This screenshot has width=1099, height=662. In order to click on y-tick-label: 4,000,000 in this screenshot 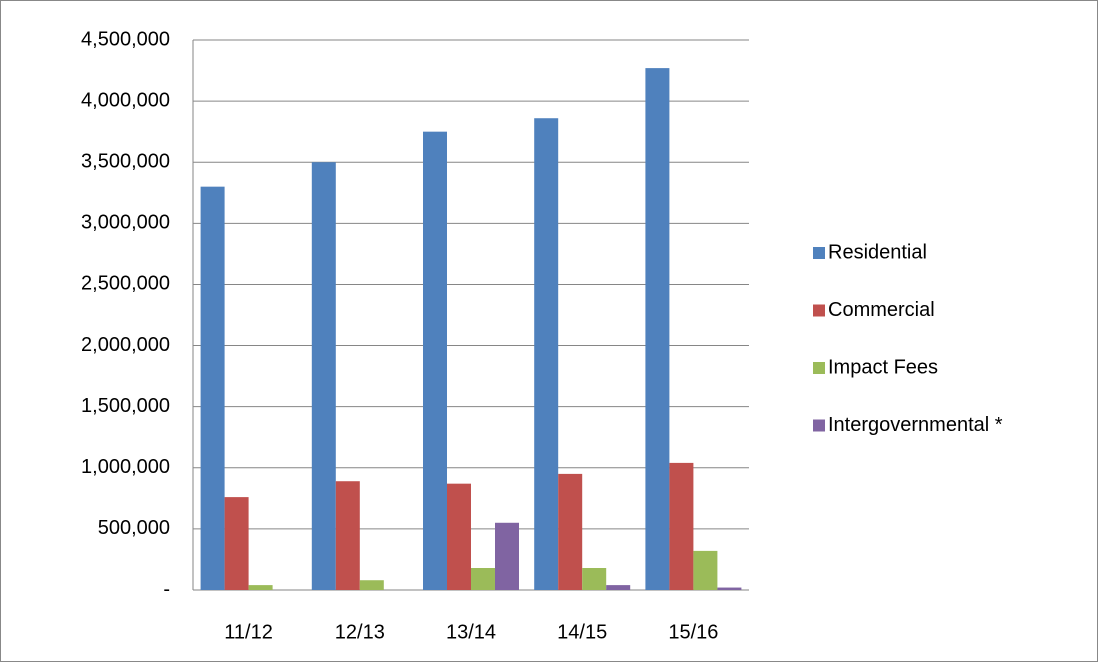, I will do `click(125, 100)`.